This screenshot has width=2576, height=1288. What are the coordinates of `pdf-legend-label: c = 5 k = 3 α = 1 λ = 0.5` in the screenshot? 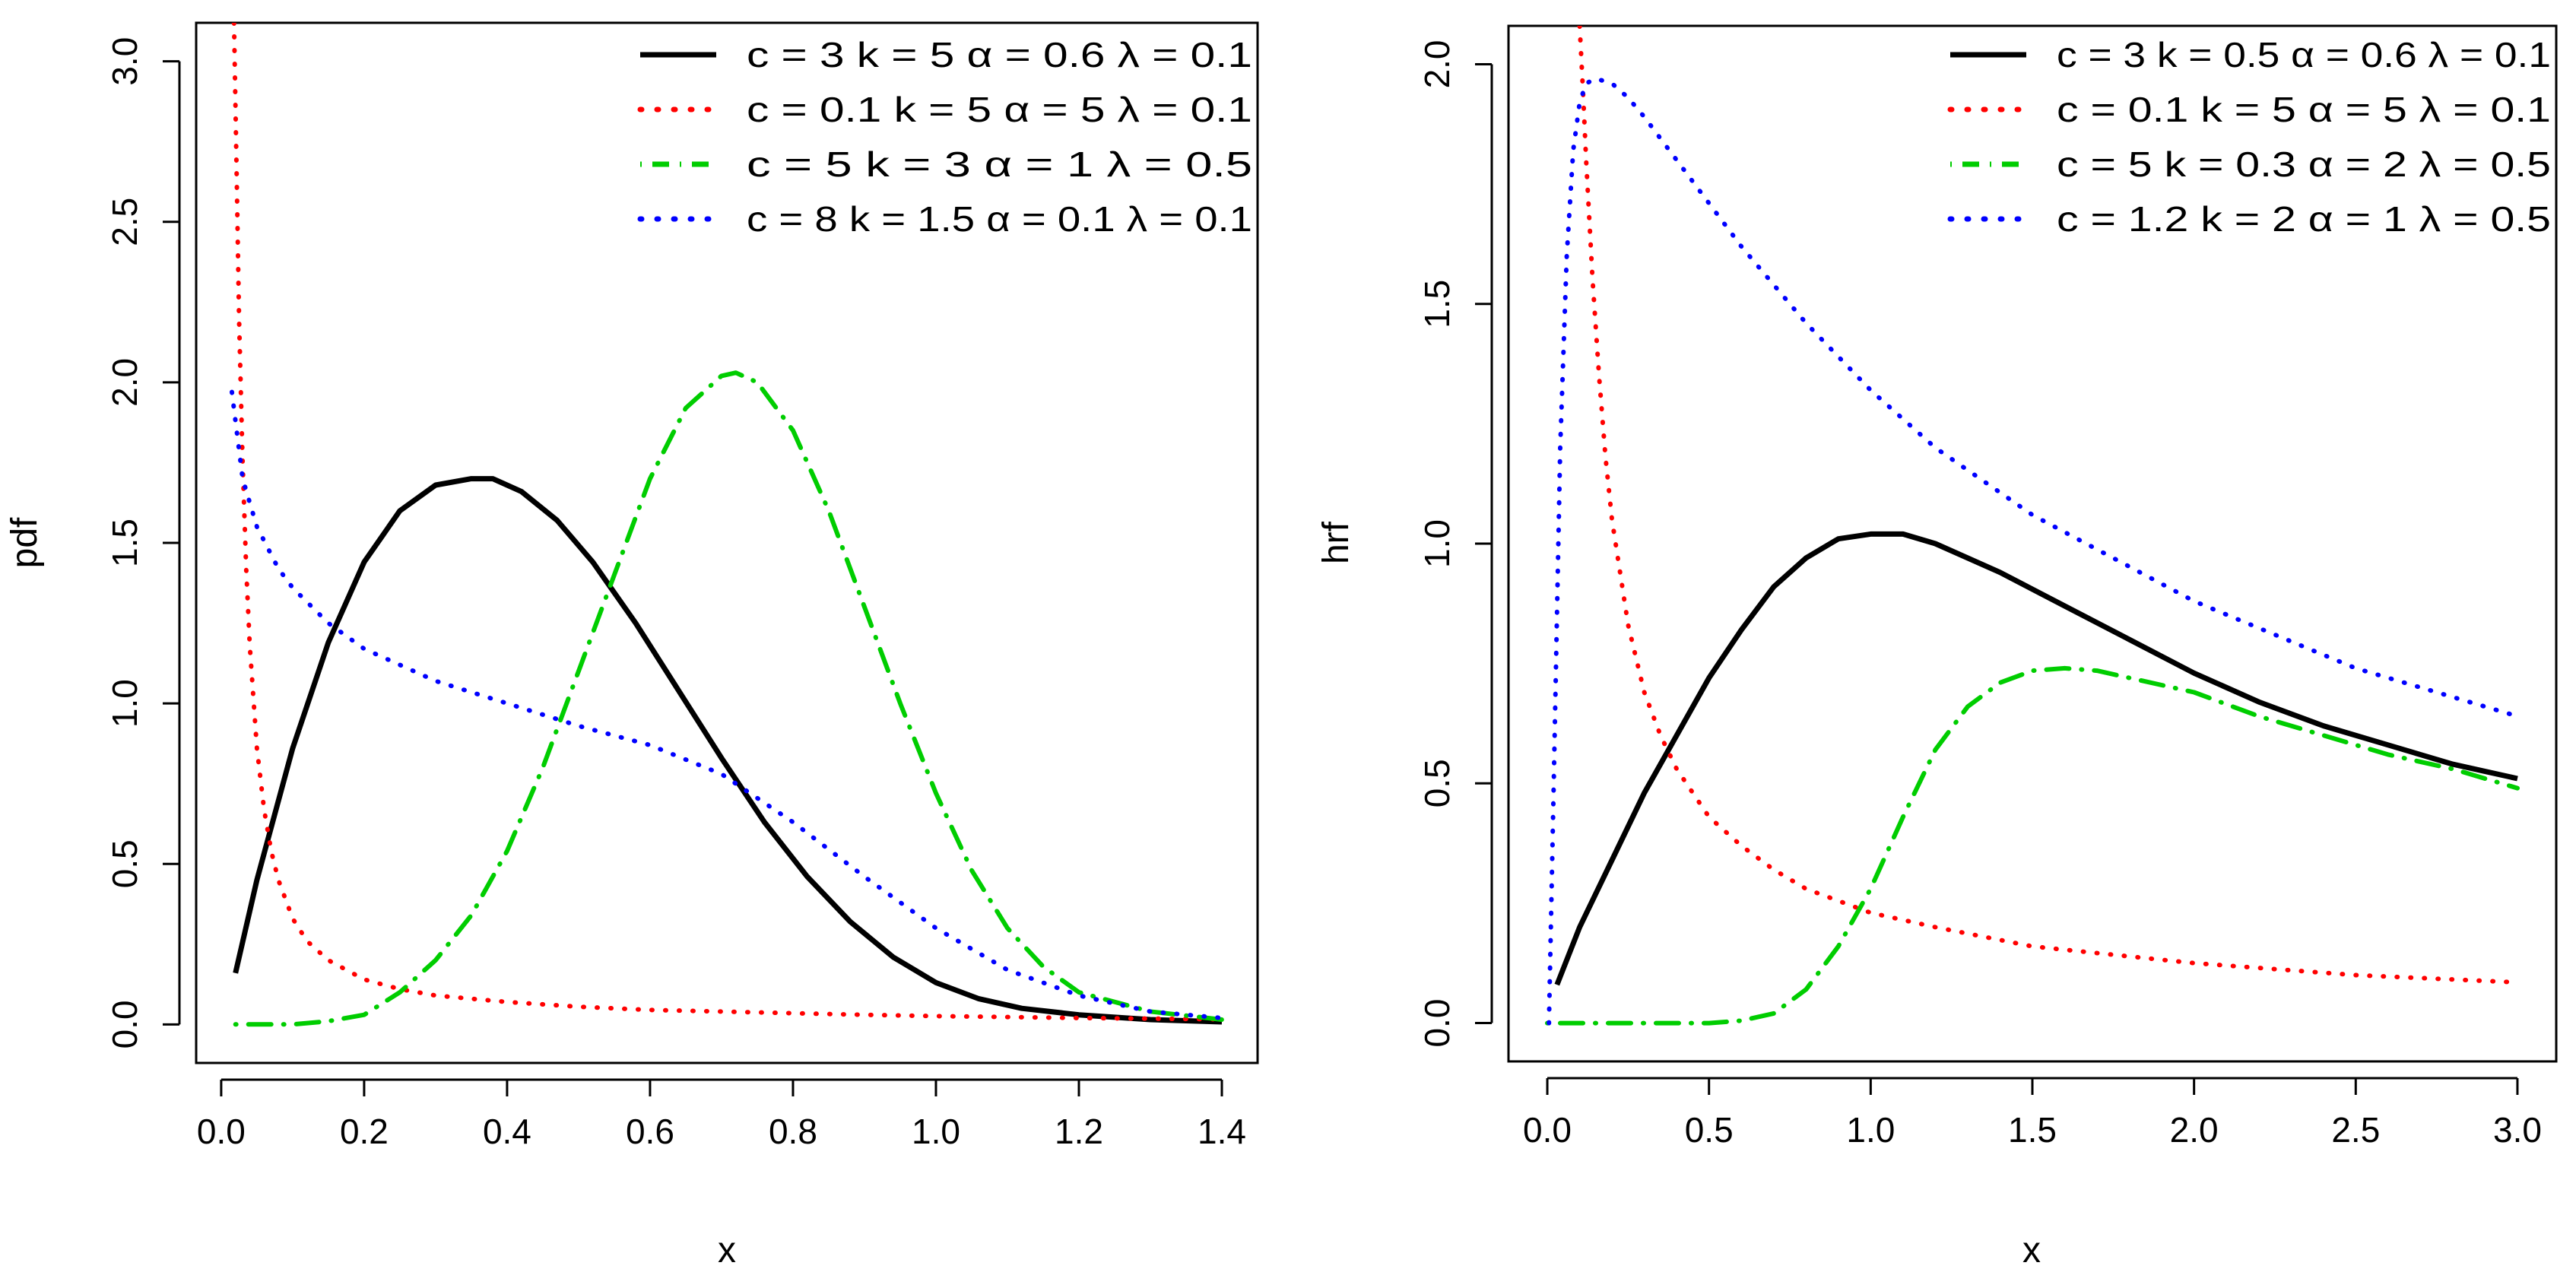 It's located at (1000, 164).